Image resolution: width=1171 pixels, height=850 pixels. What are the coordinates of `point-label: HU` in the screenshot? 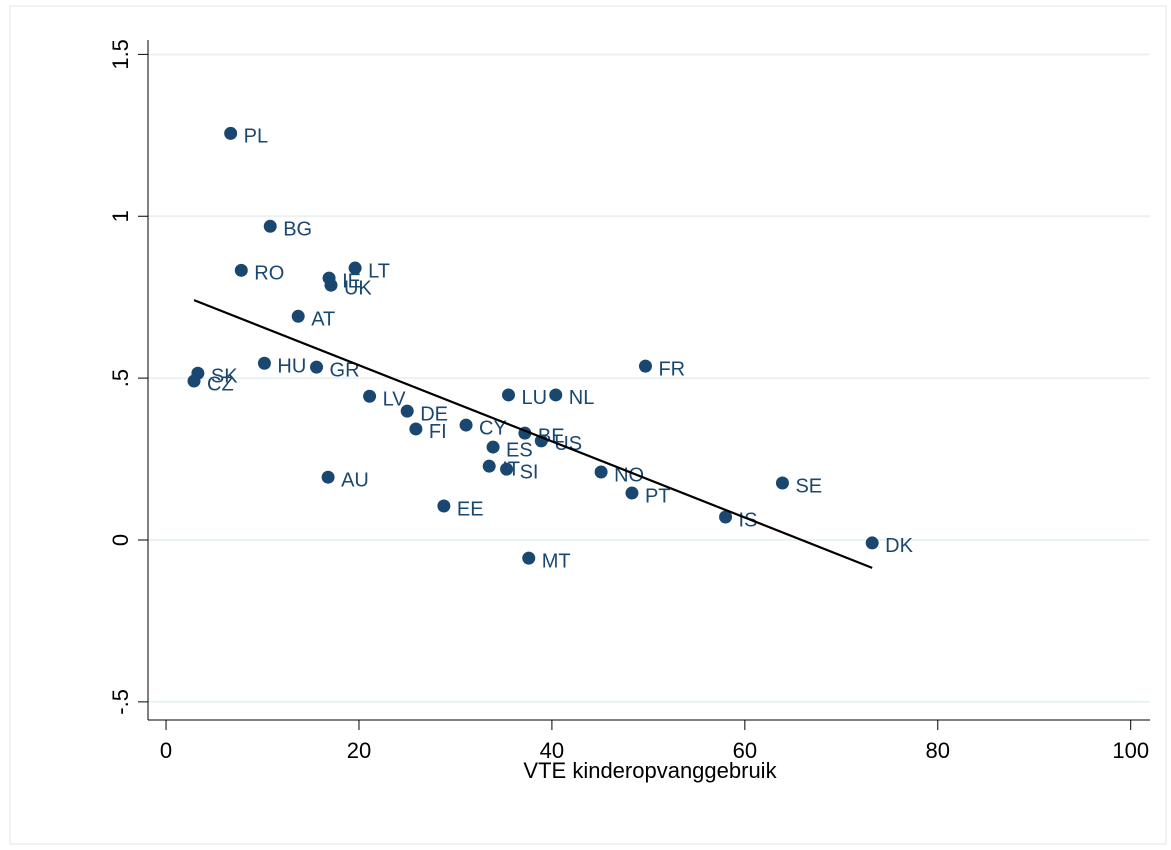 It's located at (291, 367).